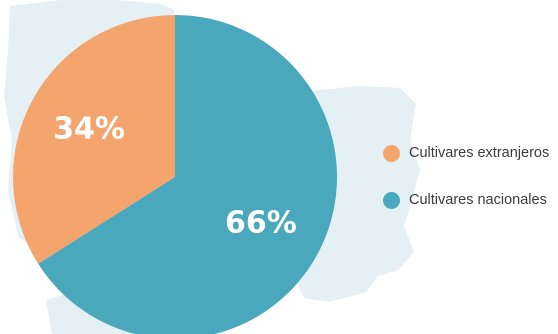 The height and width of the screenshot is (334, 558). Describe the element at coordinates (391, 153) in the screenshot. I see `legend-swatch-extranjeros` at that location.